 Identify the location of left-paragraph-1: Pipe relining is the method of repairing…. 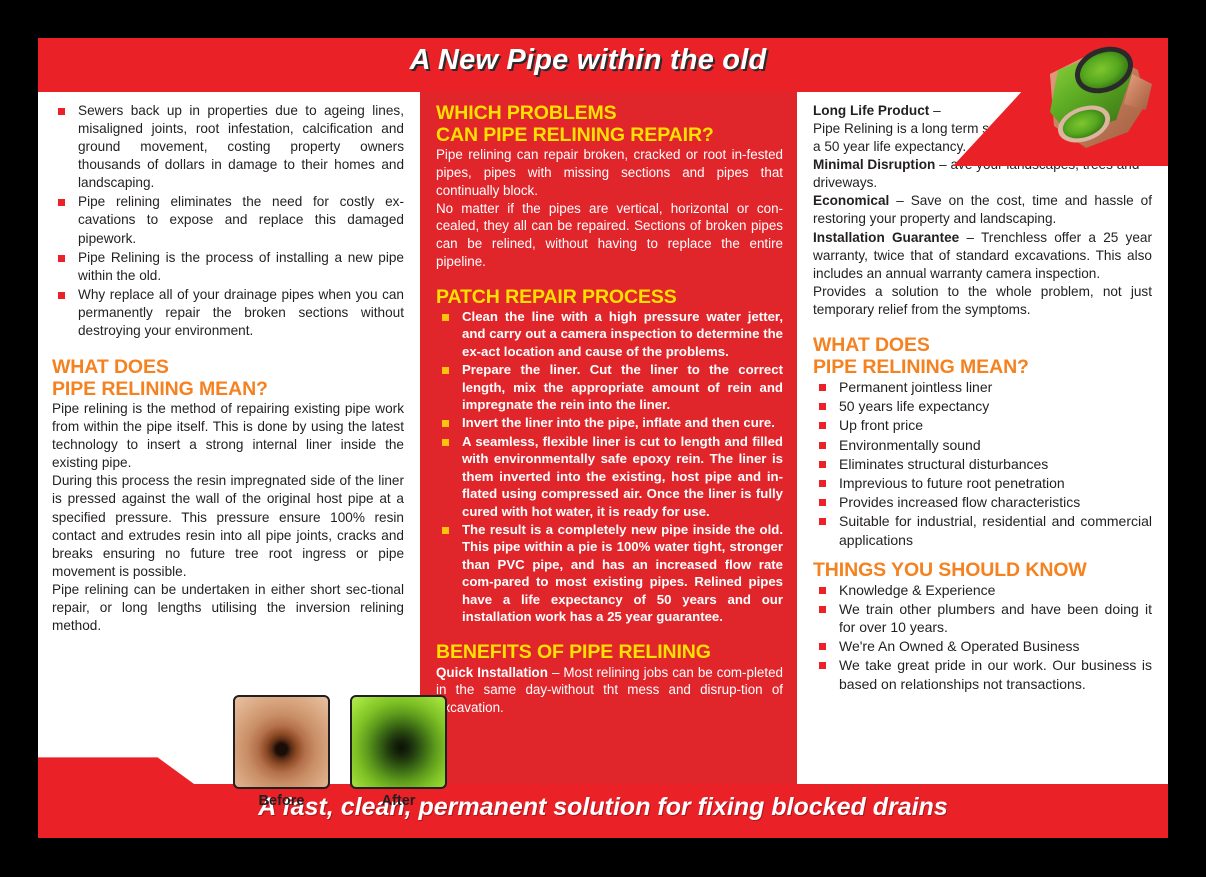
(228, 436).